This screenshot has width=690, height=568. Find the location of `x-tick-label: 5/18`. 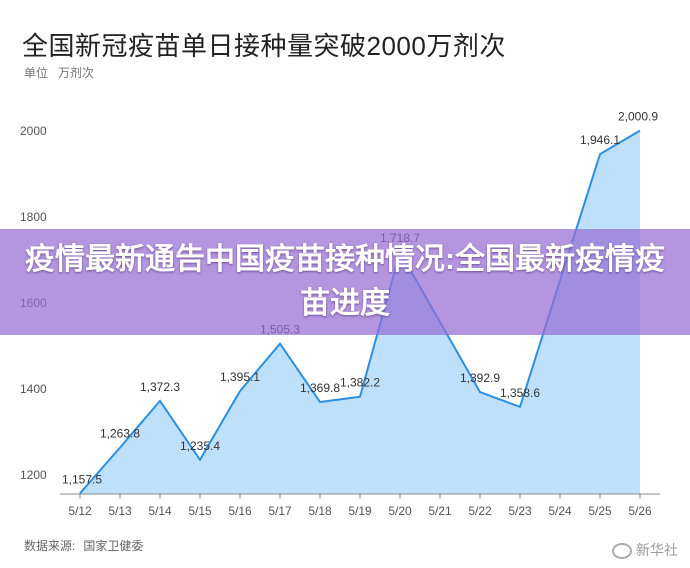

x-tick-label: 5/18 is located at coordinates (320, 511).